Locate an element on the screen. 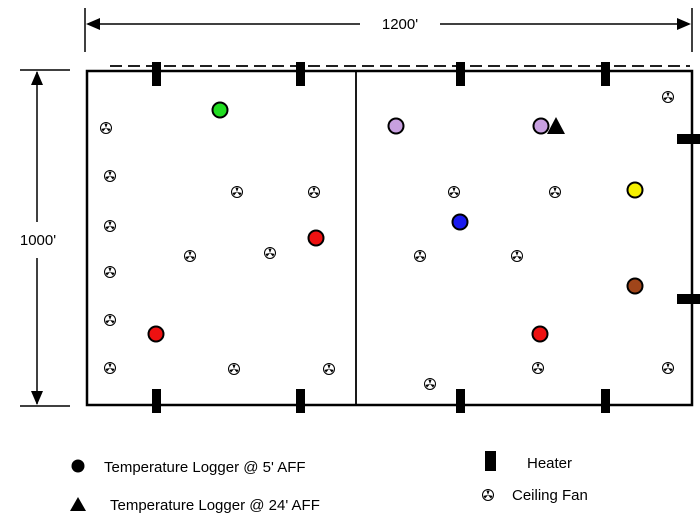 This screenshot has height=518, width=700. heaters-right is located at coordinates (688, 219).